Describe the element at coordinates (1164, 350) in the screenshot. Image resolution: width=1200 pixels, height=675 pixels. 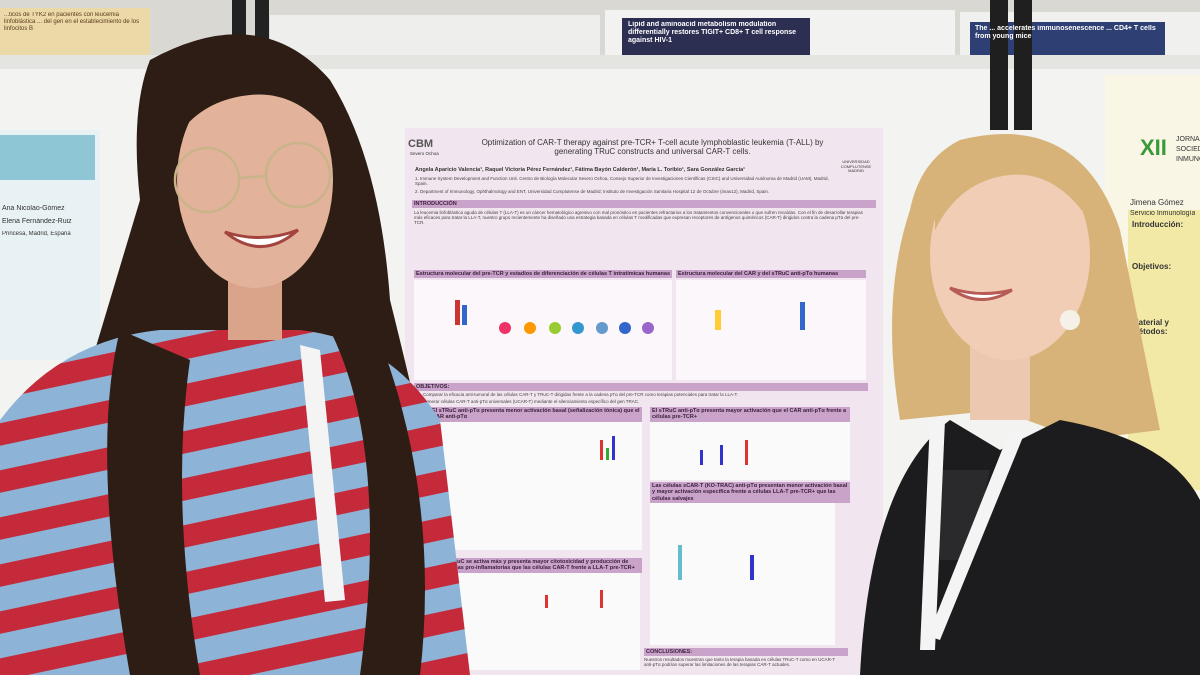
I see `right-poster-text-block` at that location.